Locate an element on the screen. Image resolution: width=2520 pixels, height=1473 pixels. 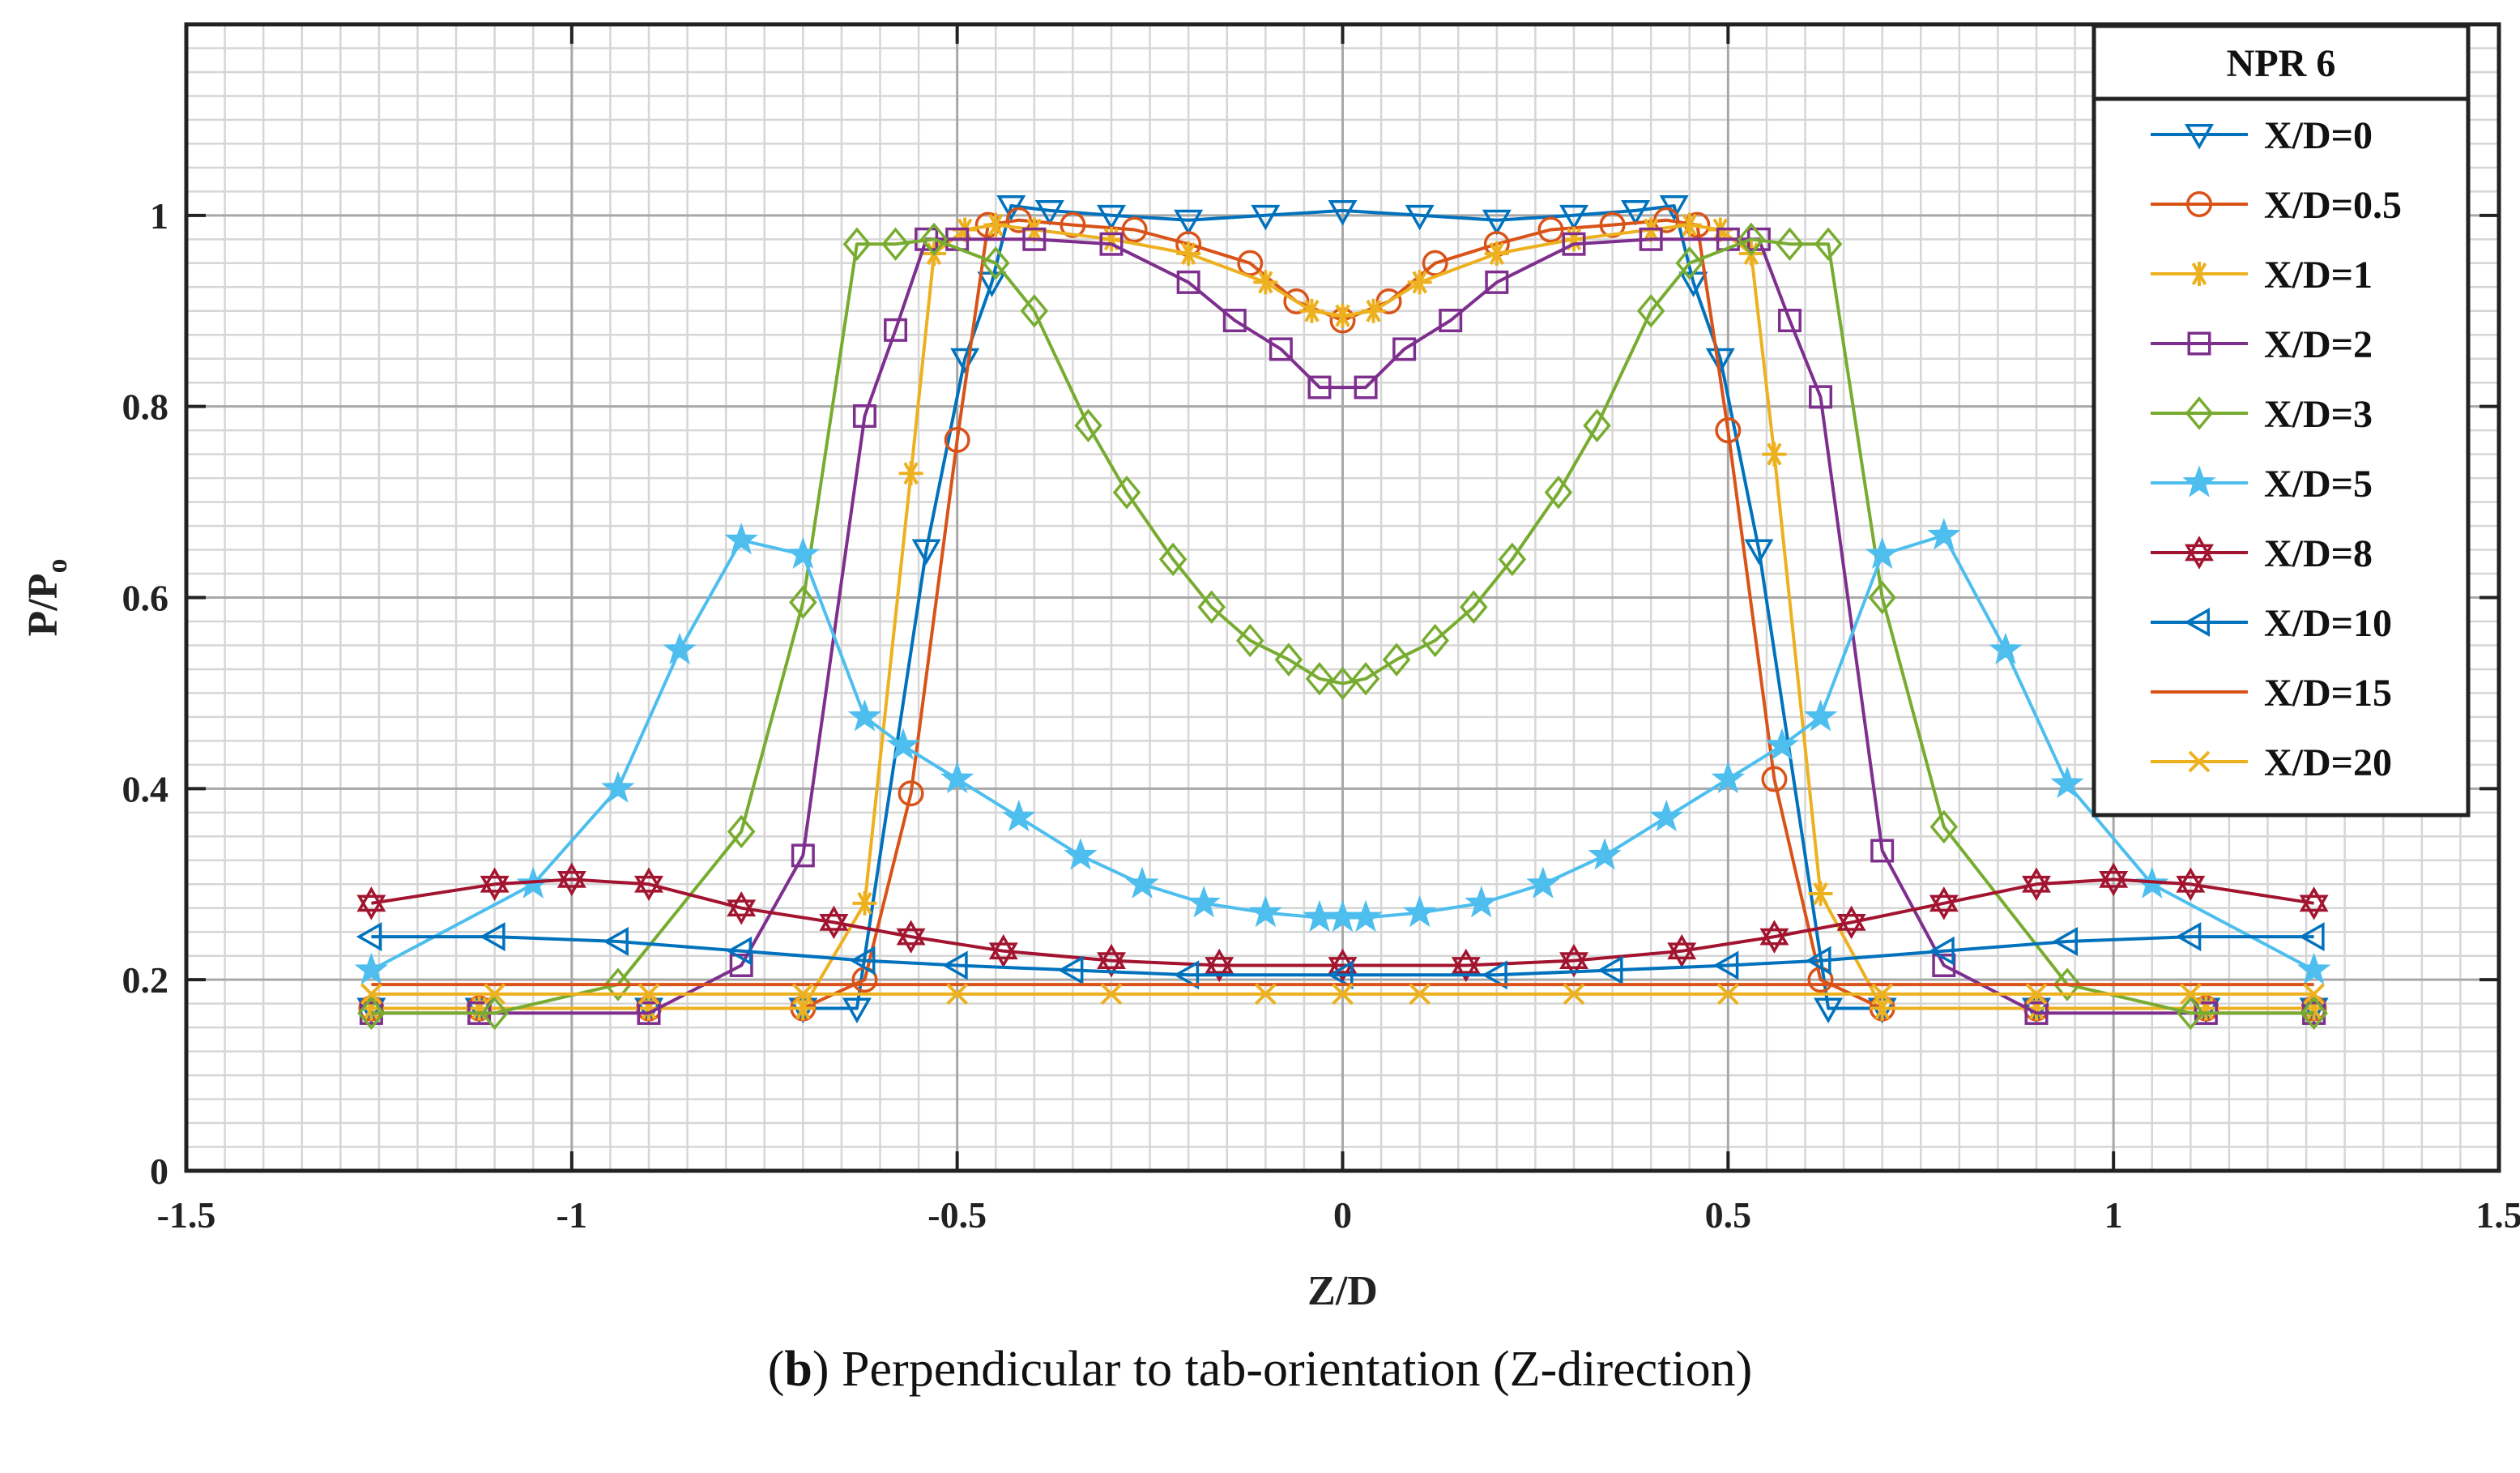
y-axis-label-main: P/P is located at coordinates (43, 605).